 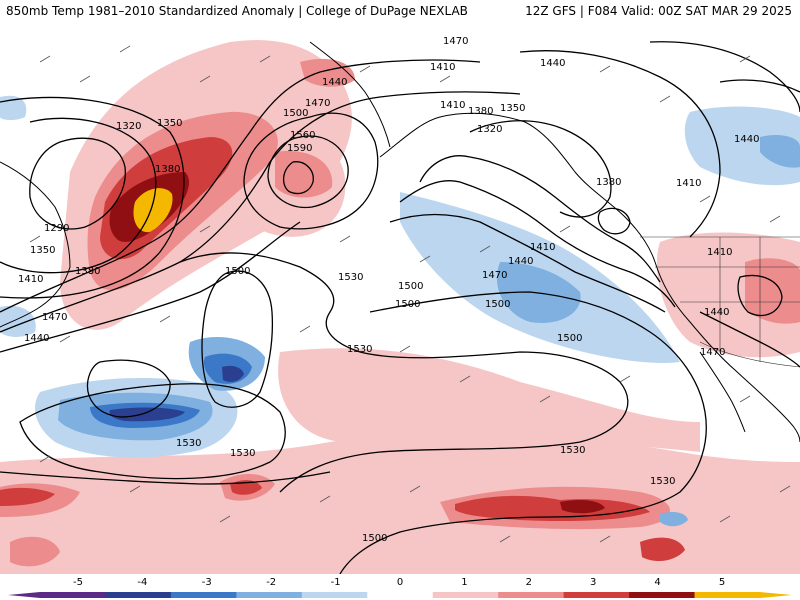 What do you see at coordinates (299, 148) in the screenshot?
I see `contour-label: 1590` at bounding box center [299, 148].